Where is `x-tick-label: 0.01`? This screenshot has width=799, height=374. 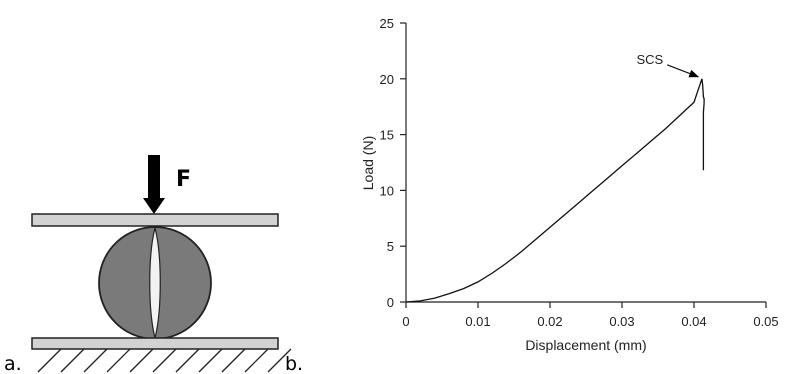
x-tick-label: 0.01 is located at coordinates (477, 321).